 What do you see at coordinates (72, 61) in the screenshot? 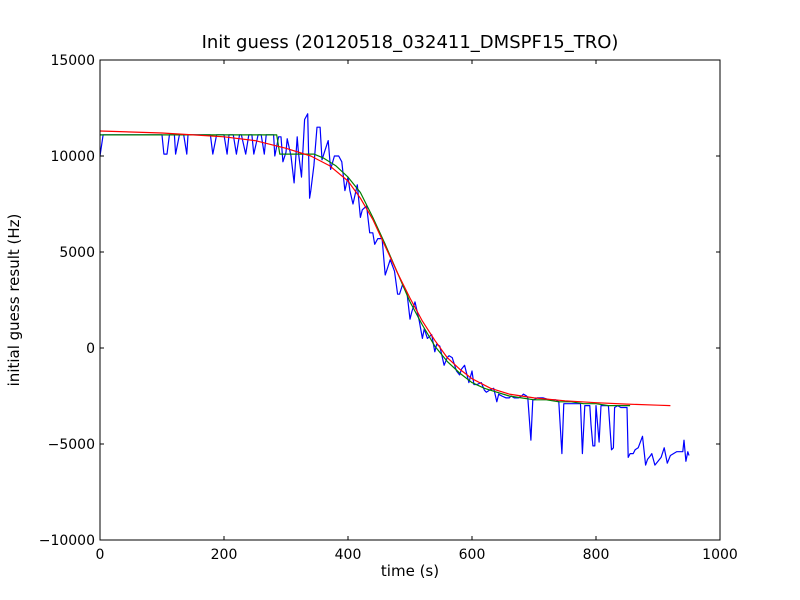
I see `y-tick-label: 15000` at bounding box center [72, 61].